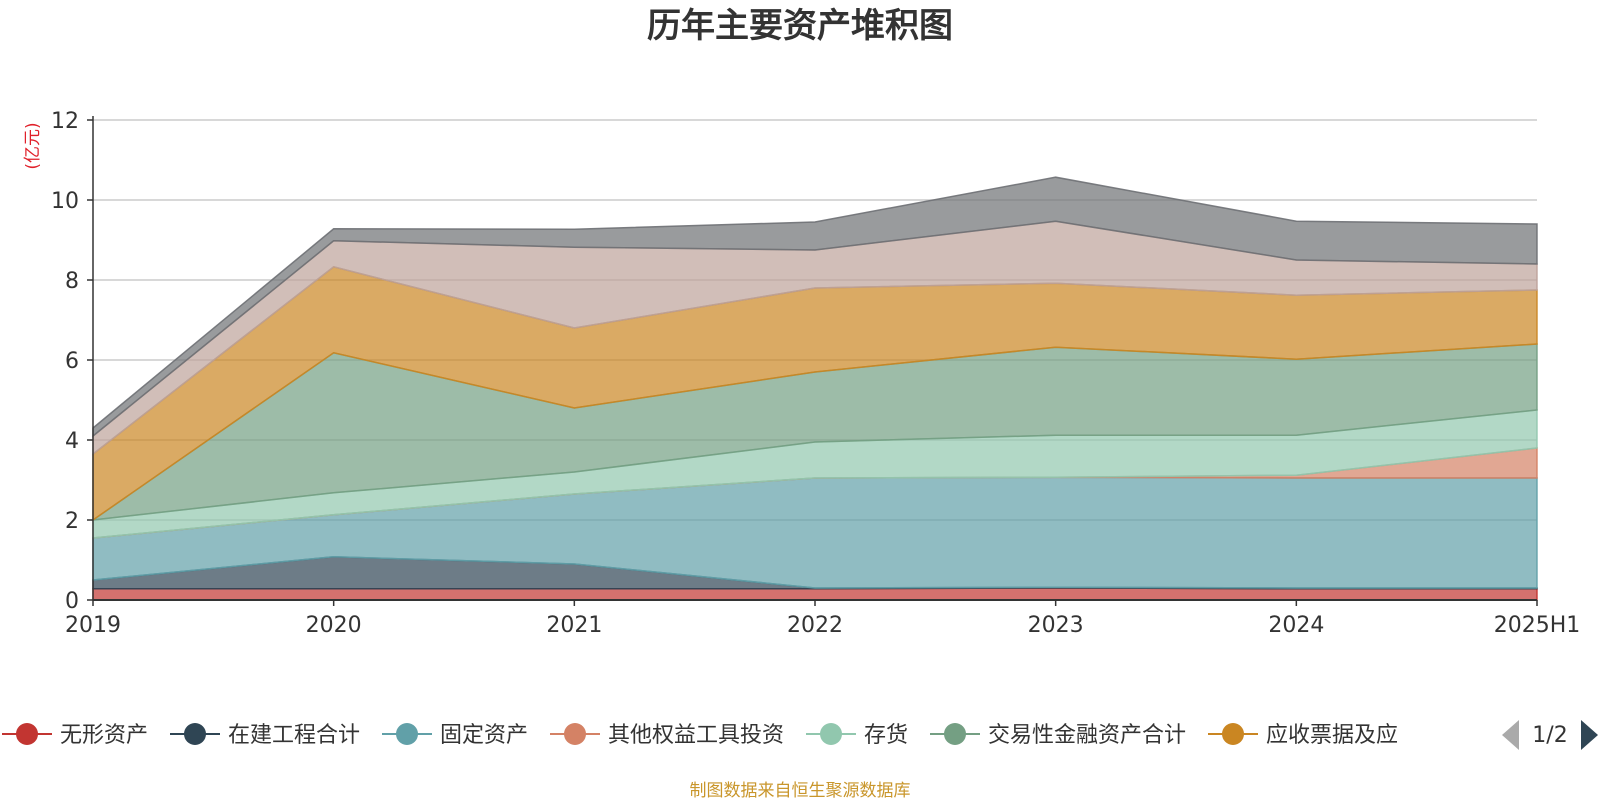 This screenshot has height=800, width=1600. I want to click on legend-item-label: 无形资产, so click(104, 735).